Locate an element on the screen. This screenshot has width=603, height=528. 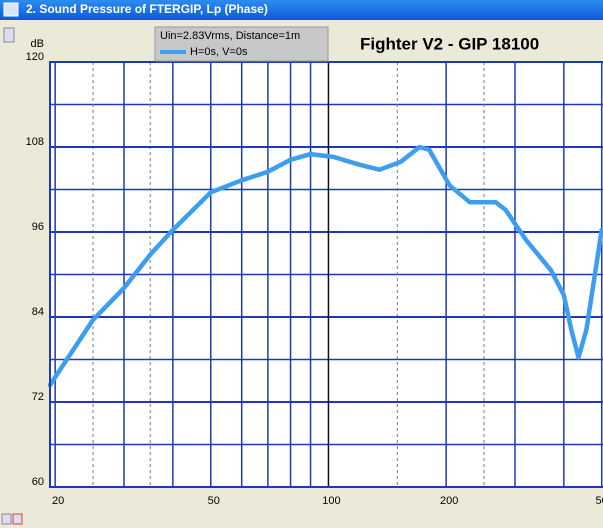
x-tick-label: 200 is located at coordinates (449, 501).